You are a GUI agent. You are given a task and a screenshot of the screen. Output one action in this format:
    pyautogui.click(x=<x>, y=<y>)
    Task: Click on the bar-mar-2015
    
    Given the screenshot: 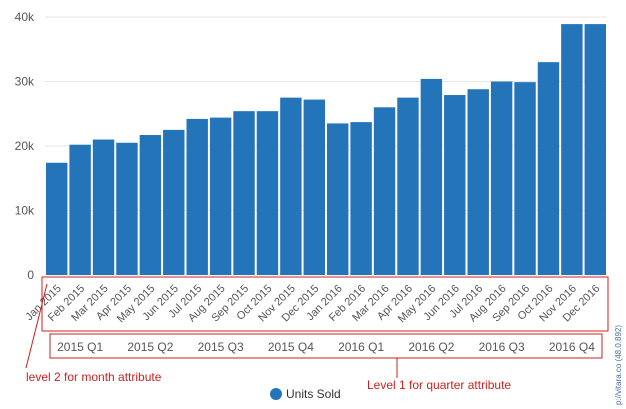 What is the action you would take?
    pyautogui.click(x=103, y=207)
    